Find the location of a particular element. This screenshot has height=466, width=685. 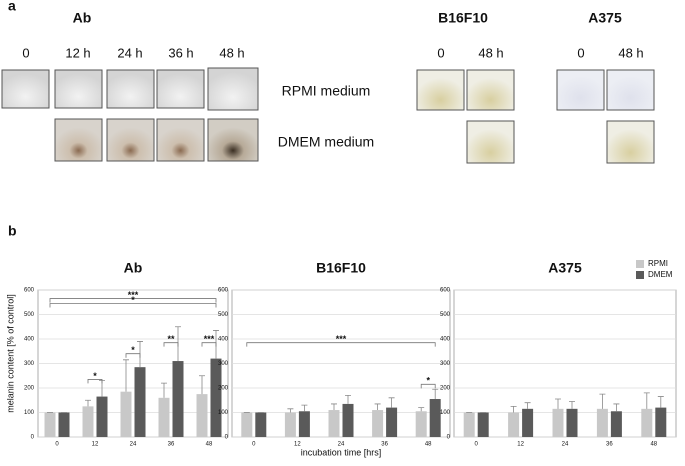

row-label: DMEM medium is located at coordinates (326, 142).